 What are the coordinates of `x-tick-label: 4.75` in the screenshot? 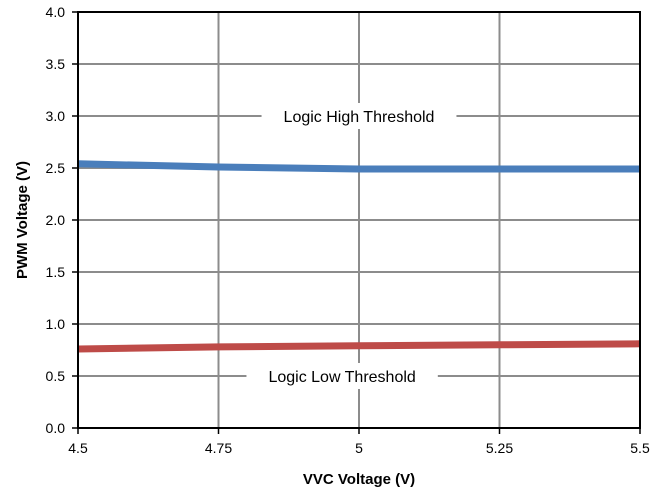 It's located at (218, 448).